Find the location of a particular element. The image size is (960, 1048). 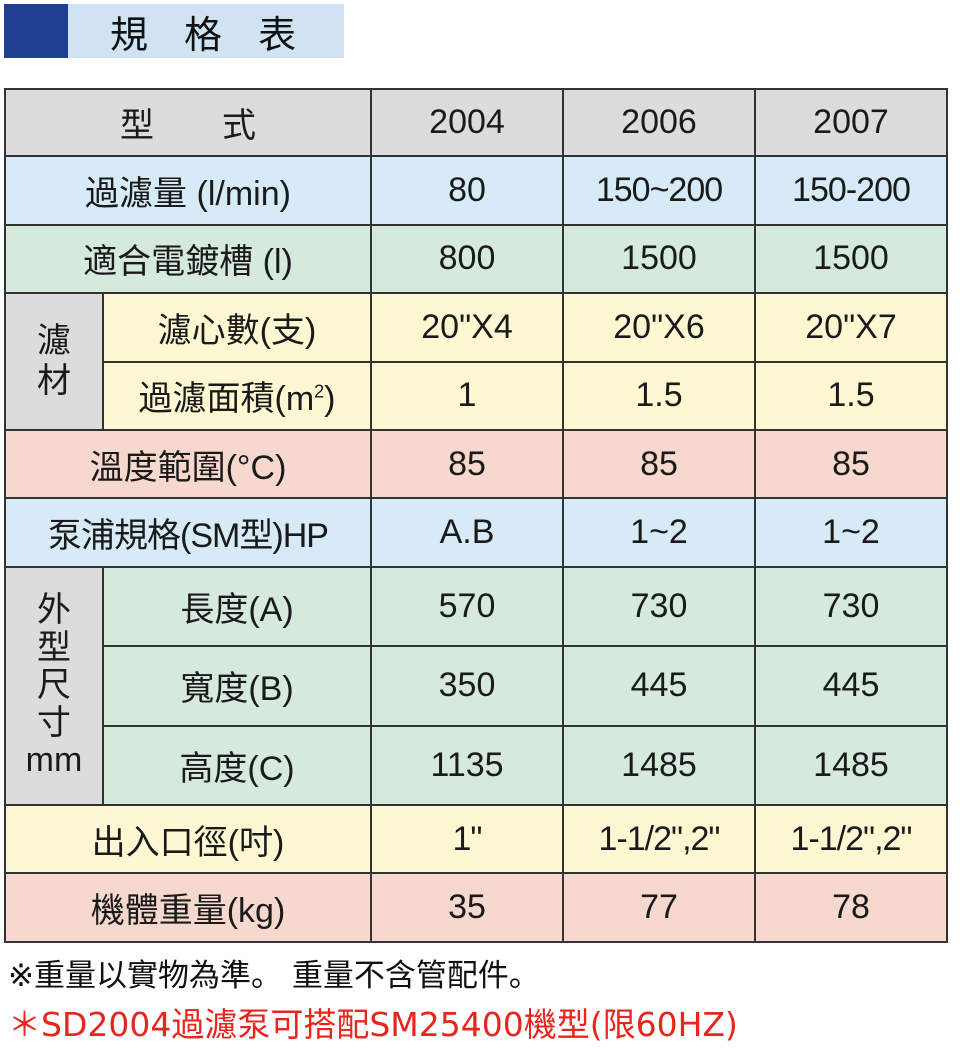

table-row: 過濾面積(m2) 1 1.5 1.5 is located at coordinates (476, 395).